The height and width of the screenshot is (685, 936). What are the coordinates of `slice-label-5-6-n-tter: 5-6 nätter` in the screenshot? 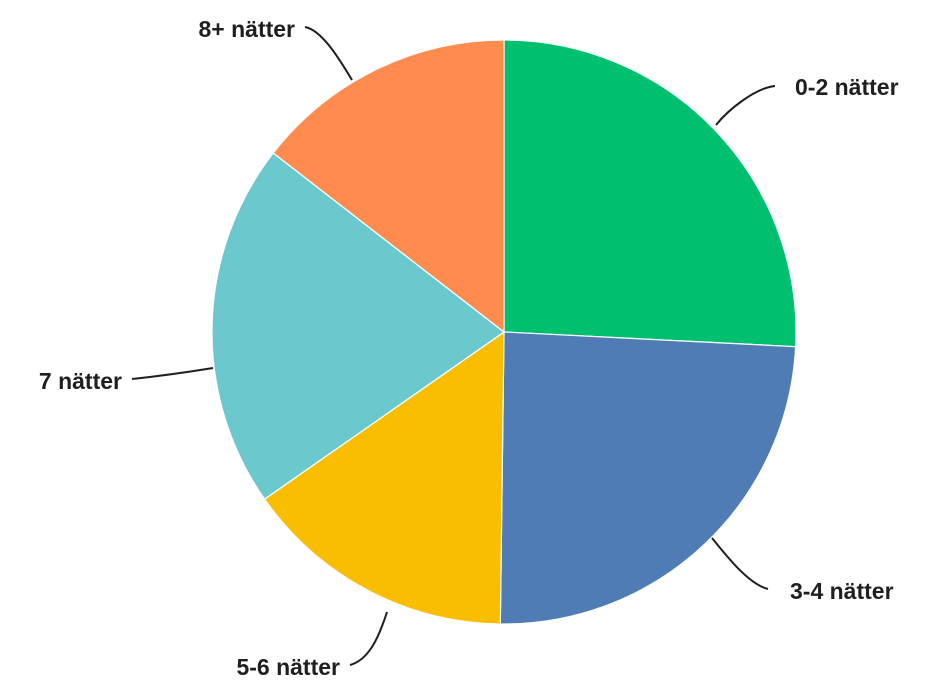 It's located at (288, 667).